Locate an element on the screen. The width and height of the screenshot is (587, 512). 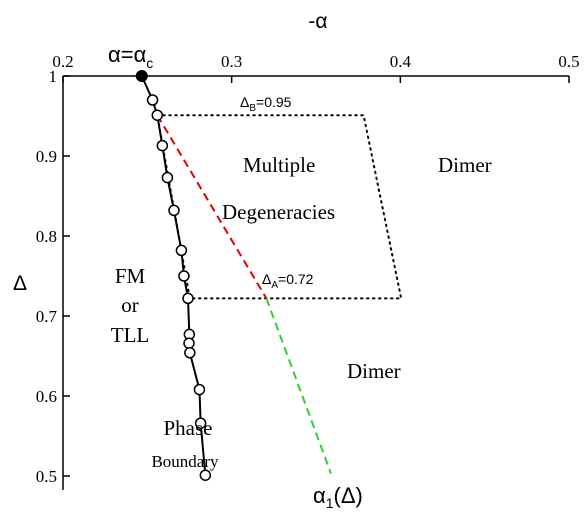
green-dashed-line is located at coordinates (298, 386).